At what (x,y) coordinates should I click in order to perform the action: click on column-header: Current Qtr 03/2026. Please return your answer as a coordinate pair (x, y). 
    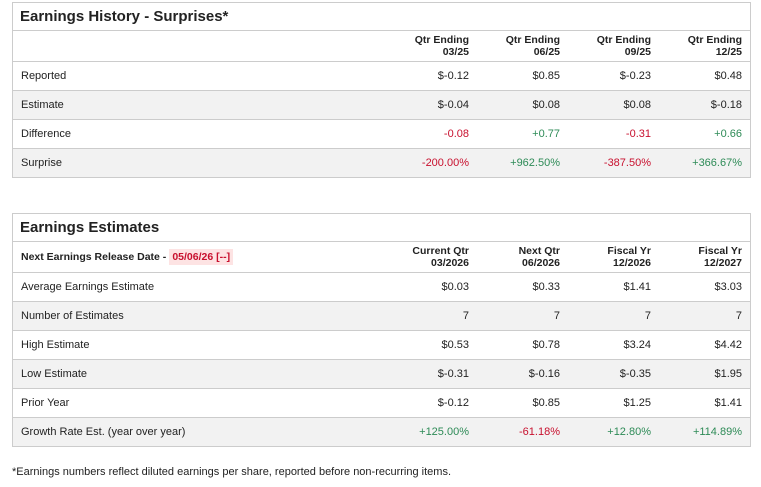
    Looking at the image, I should click on (423, 257).